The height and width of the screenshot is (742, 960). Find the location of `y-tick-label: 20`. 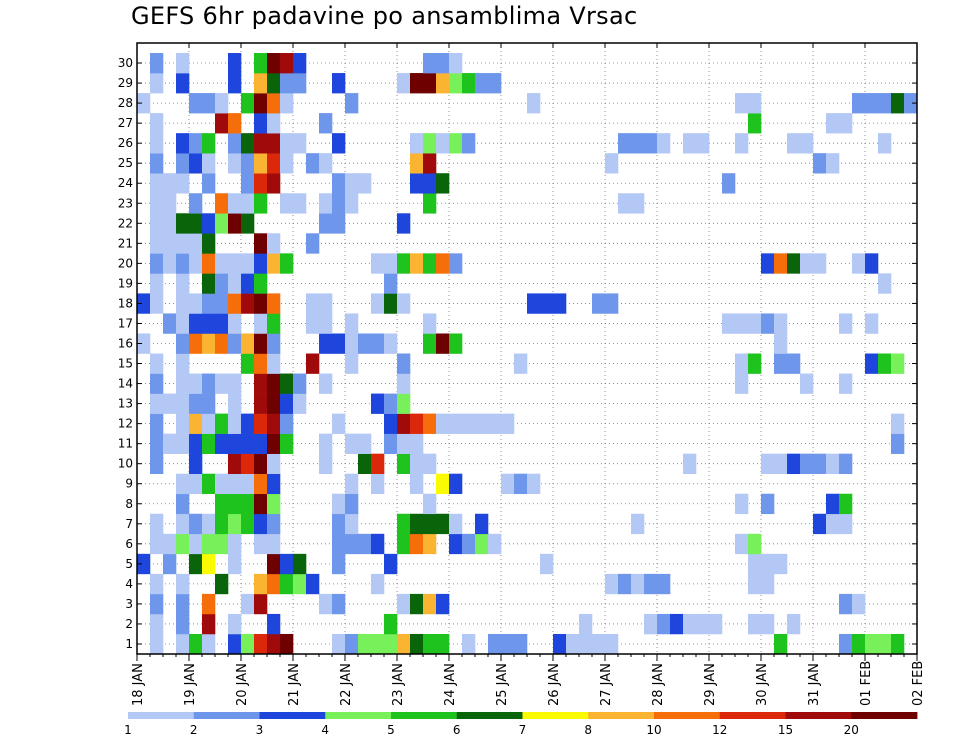

y-tick-label: 20 is located at coordinates (125, 263).